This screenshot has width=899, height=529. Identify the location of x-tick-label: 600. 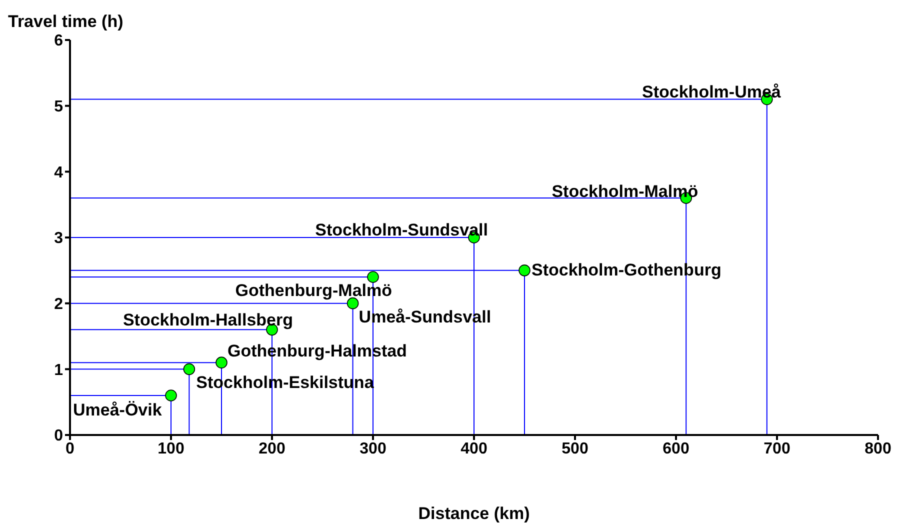
(676, 449).